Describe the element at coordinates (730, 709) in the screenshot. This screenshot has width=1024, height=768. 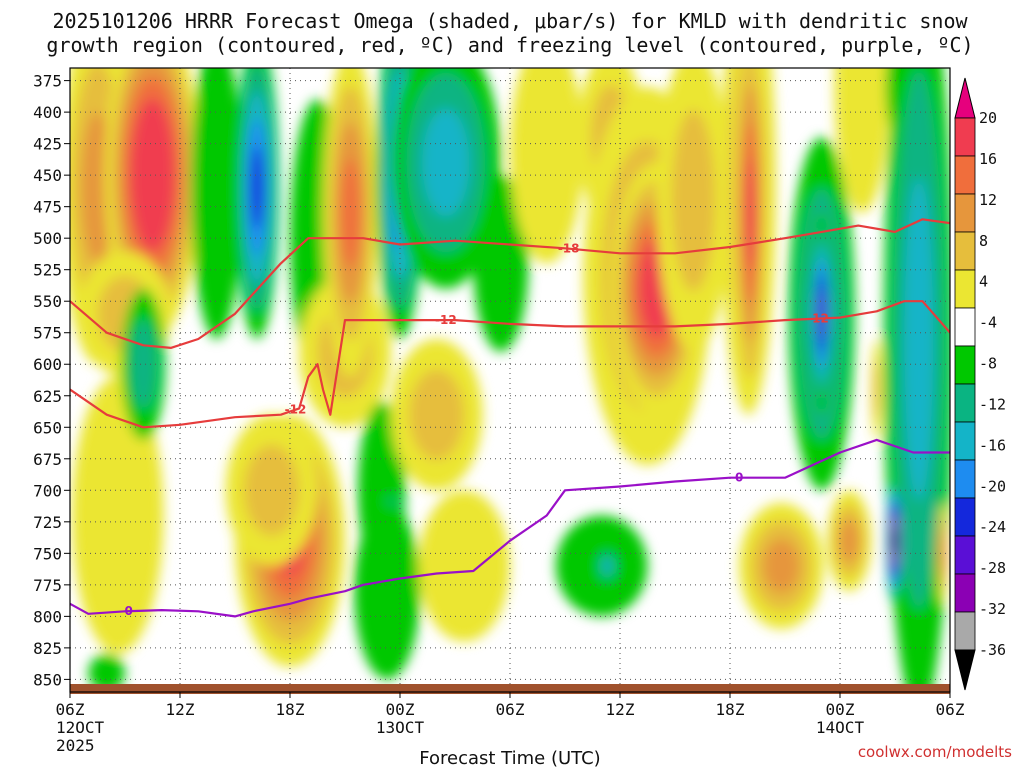
I see `xtick-label-6-0: 18Z` at that location.